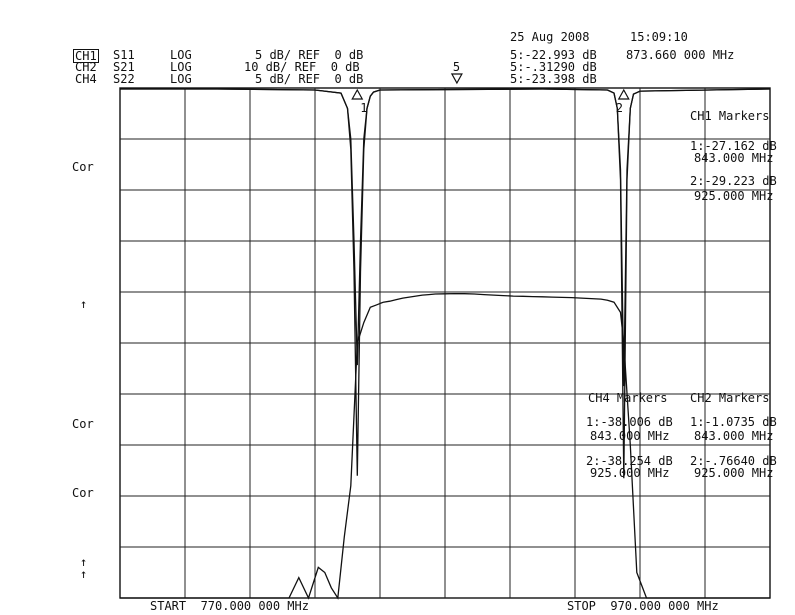 This screenshot has height=615, width=795. What do you see at coordinates (629, 422) in the screenshot?
I see `ch4-marker1-value: 1:-38.006 dB` at bounding box center [629, 422].